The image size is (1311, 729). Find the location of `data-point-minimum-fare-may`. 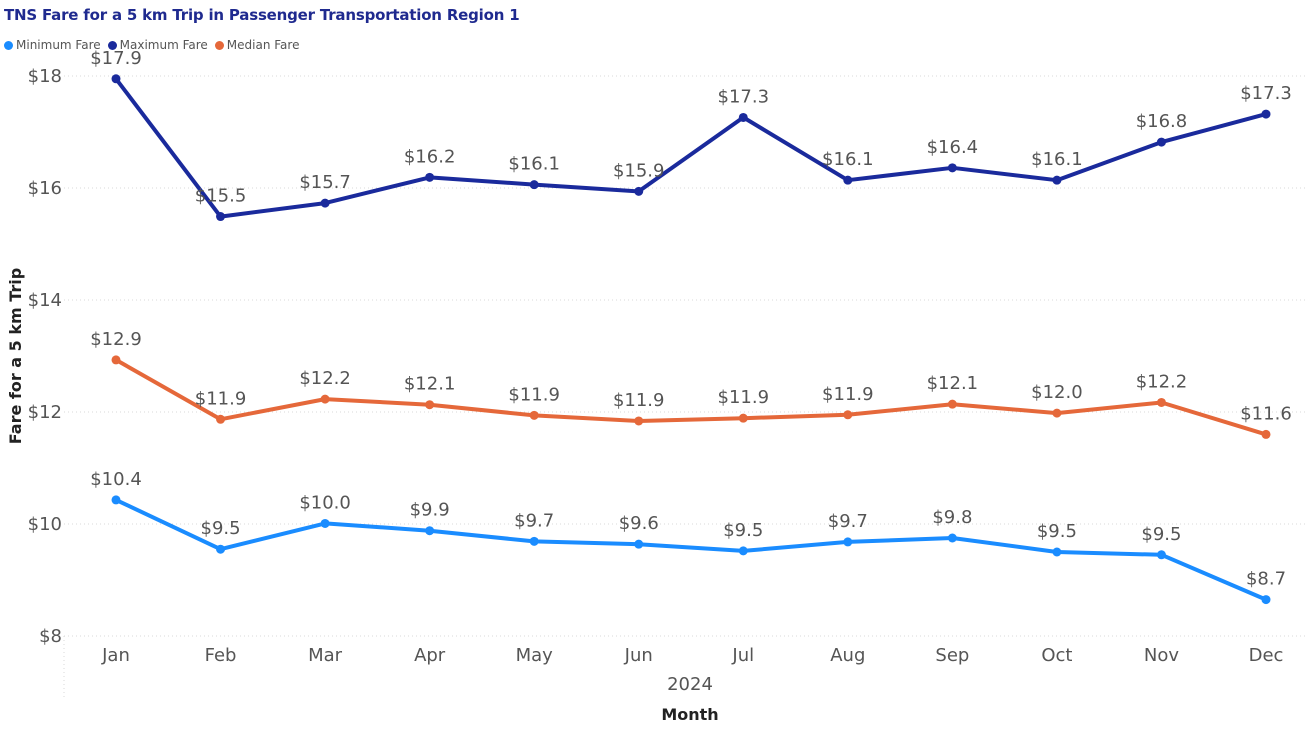

data-point-minimum-fare-may is located at coordinates (534, 541).